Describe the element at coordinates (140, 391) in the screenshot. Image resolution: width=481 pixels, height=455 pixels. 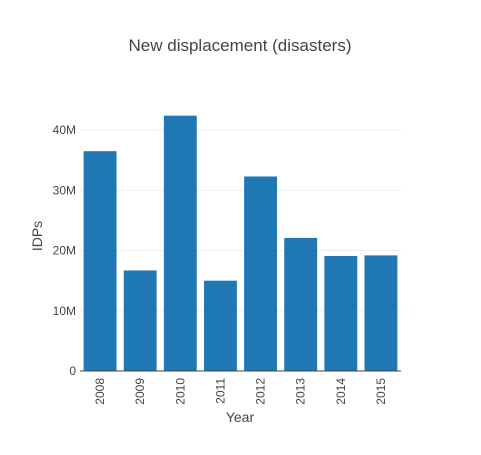
I see `x-tick-label: 2009` at that location.